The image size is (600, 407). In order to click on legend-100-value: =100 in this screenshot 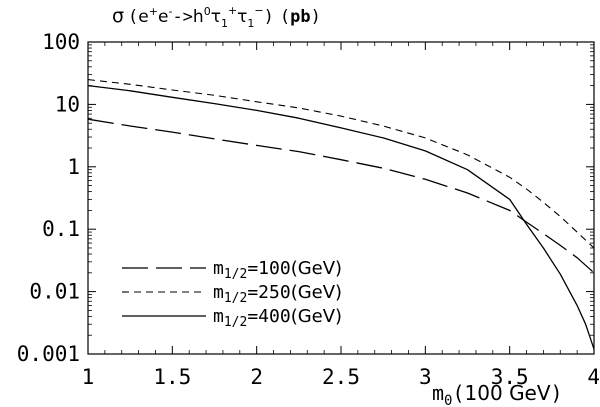, I will do `click(268, 268)`.